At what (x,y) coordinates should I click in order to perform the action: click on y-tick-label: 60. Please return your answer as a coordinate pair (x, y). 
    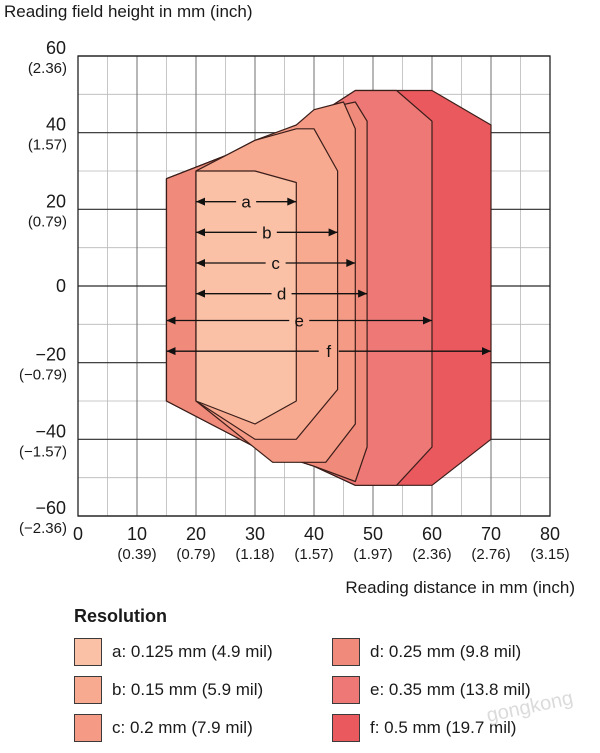
    Looking at the image, I should click on (56, 48).